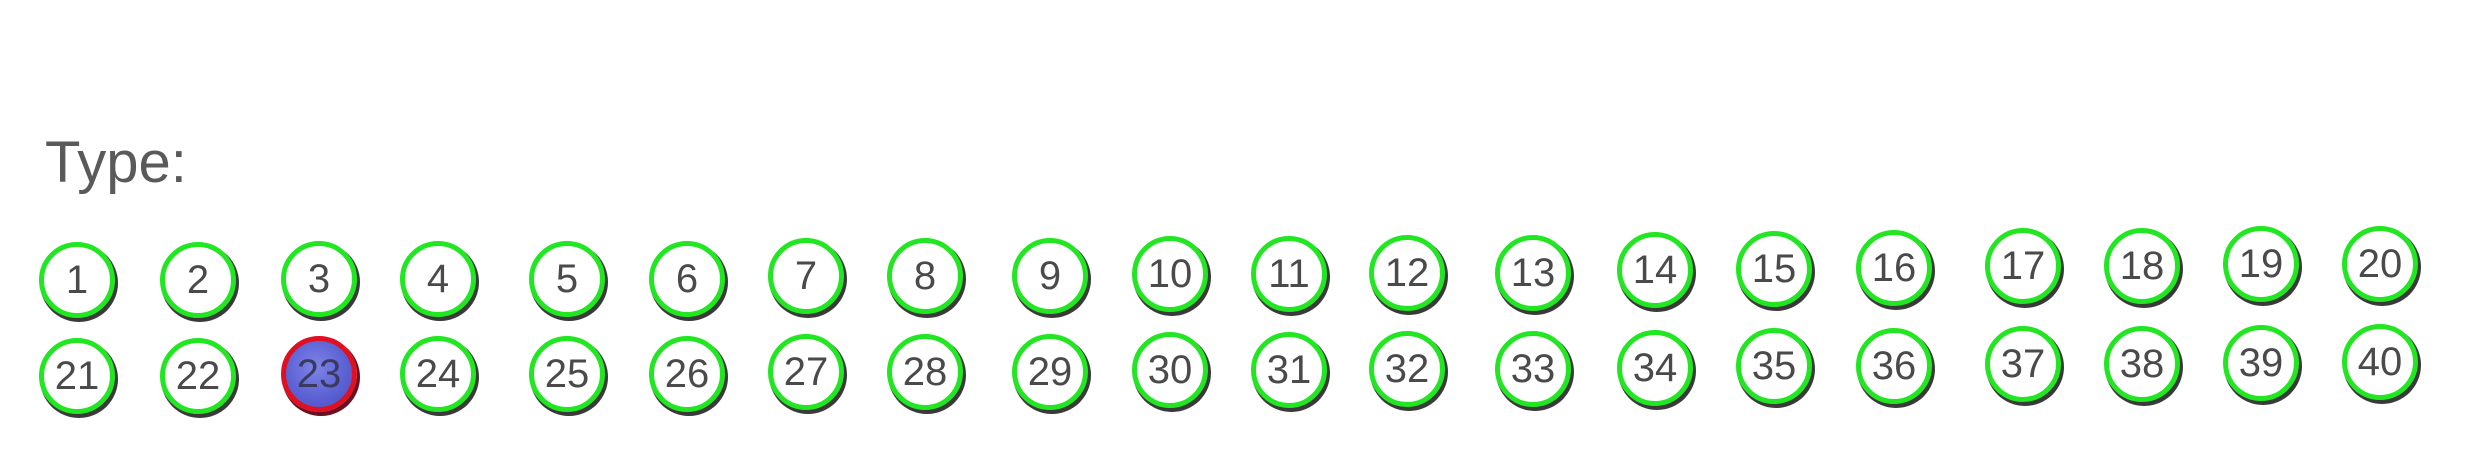  I want to click on bubble-label: 30, so click(1170, 370).